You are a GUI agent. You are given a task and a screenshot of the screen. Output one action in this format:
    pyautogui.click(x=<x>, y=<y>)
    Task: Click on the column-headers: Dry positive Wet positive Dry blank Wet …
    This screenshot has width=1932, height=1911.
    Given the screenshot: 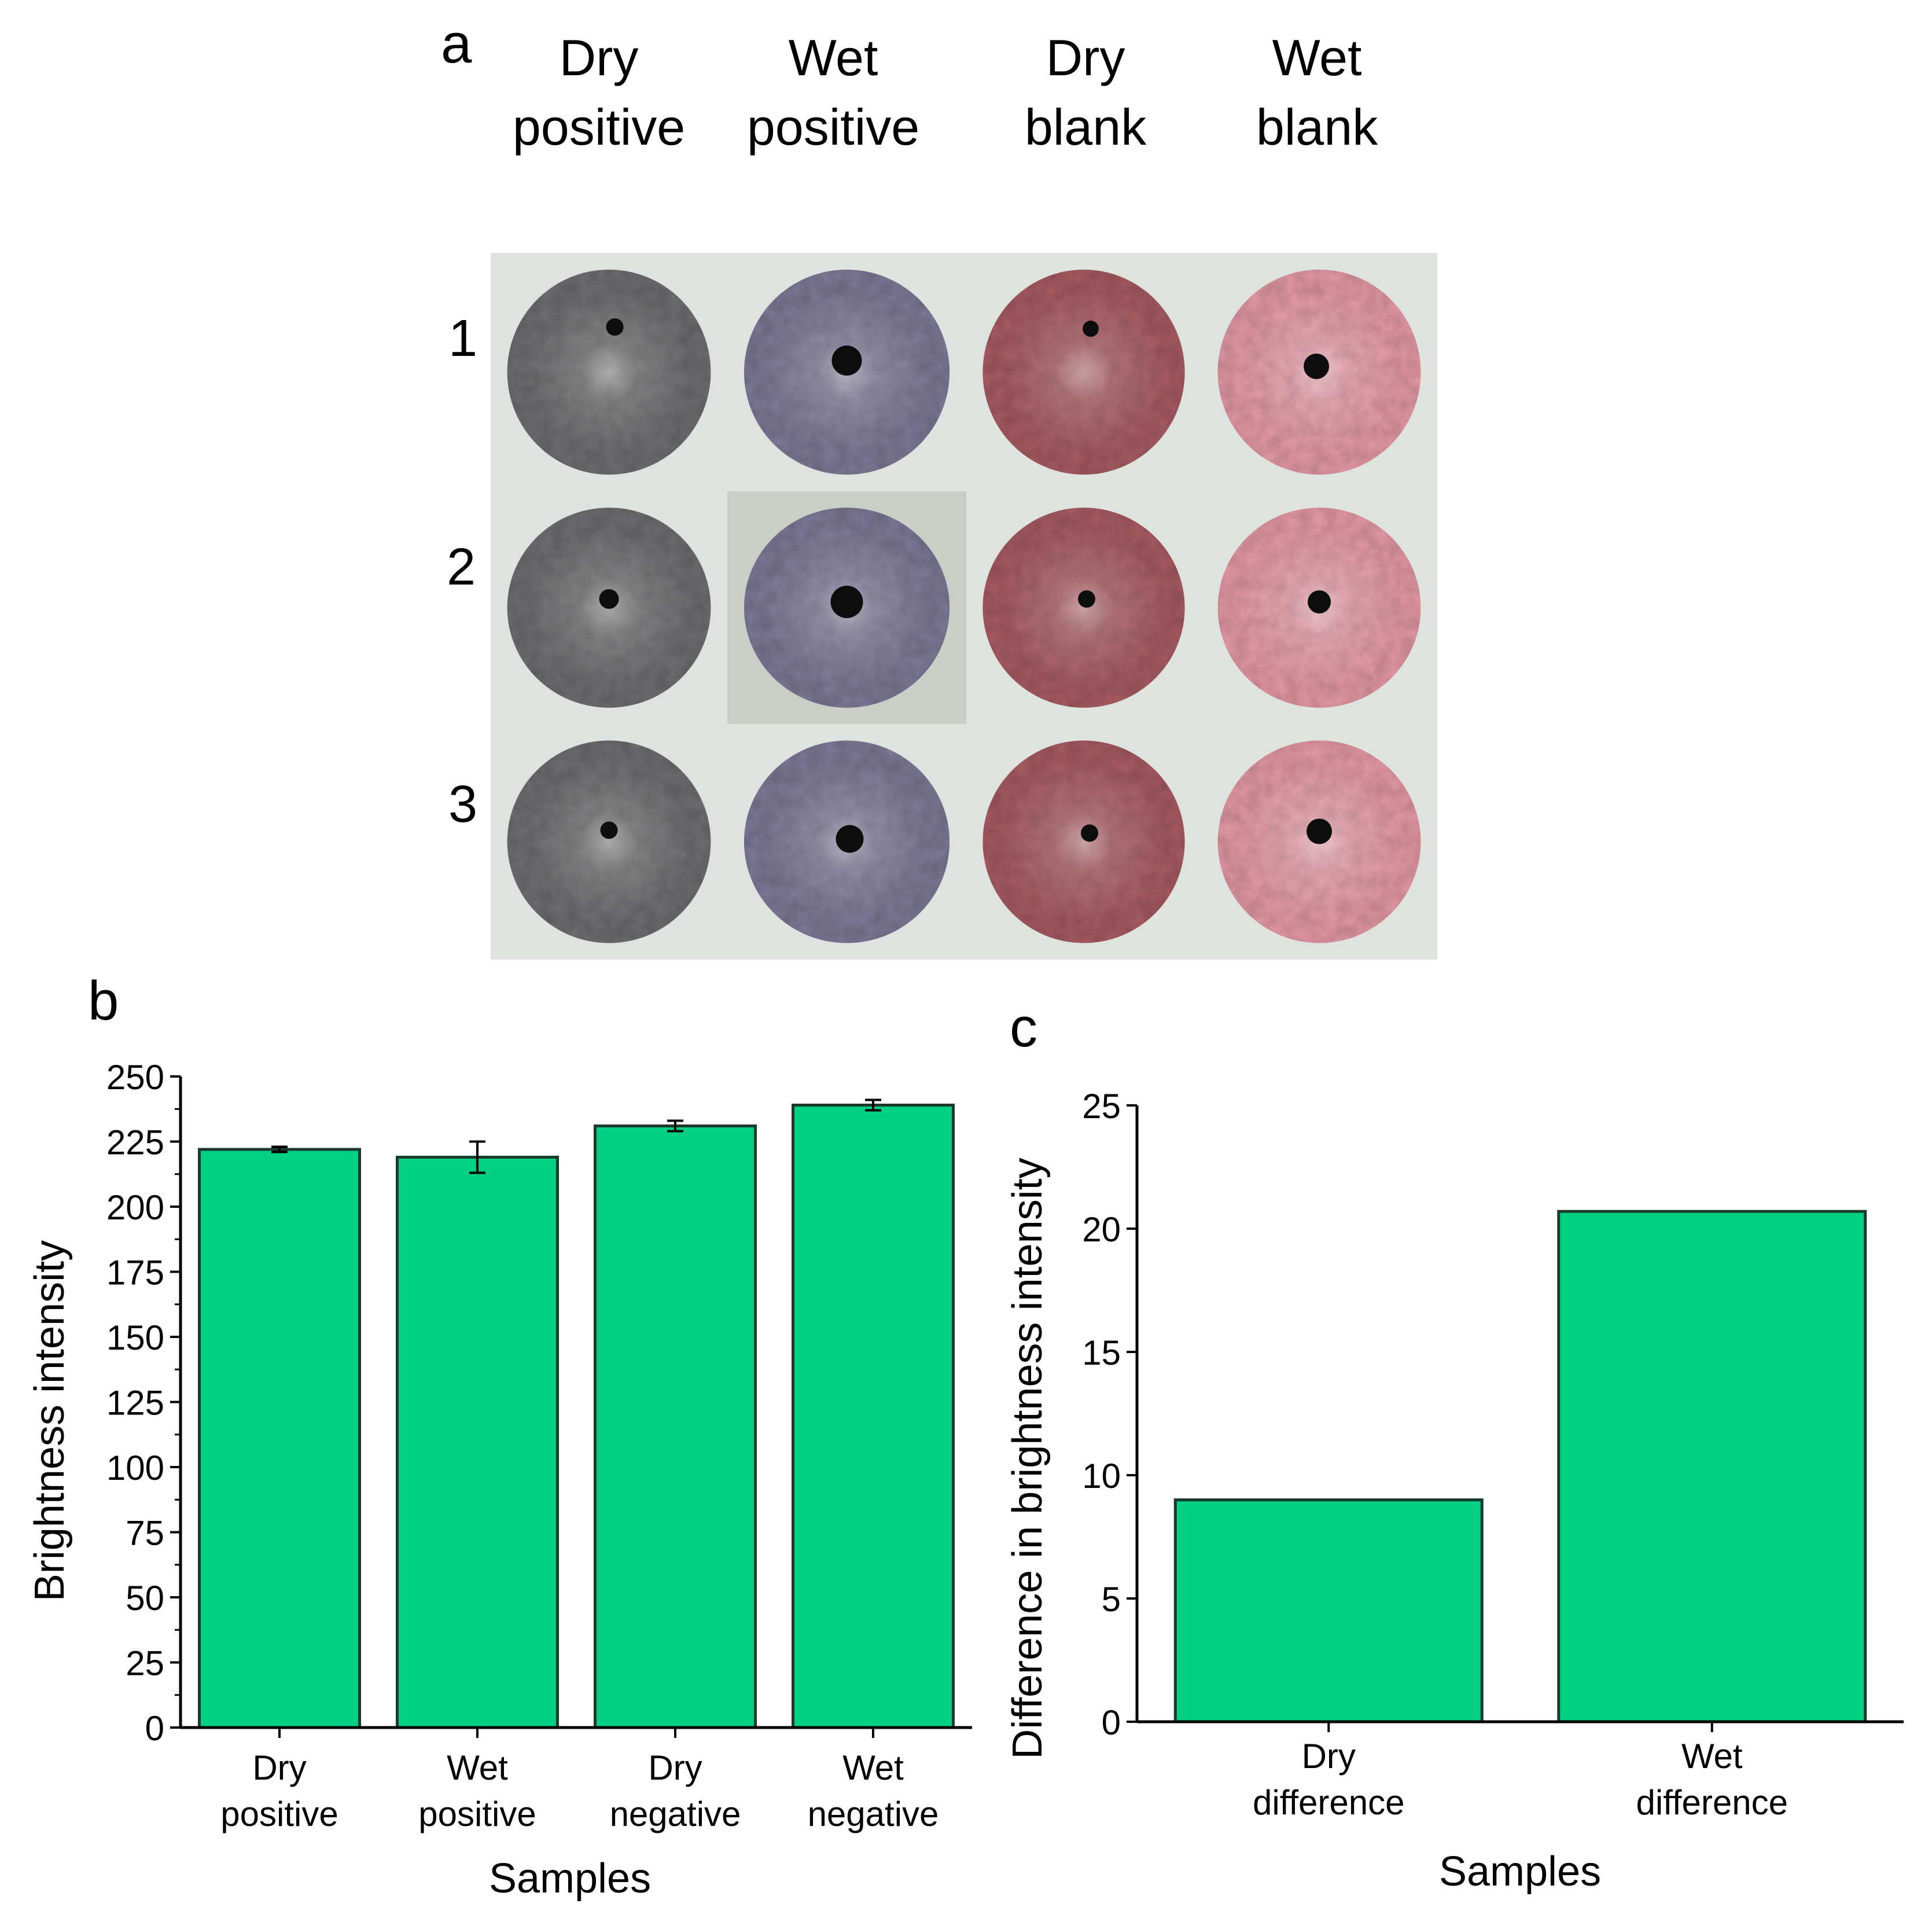 What is the action you would take?
    pyautogui.click(x=945, y=92)
    